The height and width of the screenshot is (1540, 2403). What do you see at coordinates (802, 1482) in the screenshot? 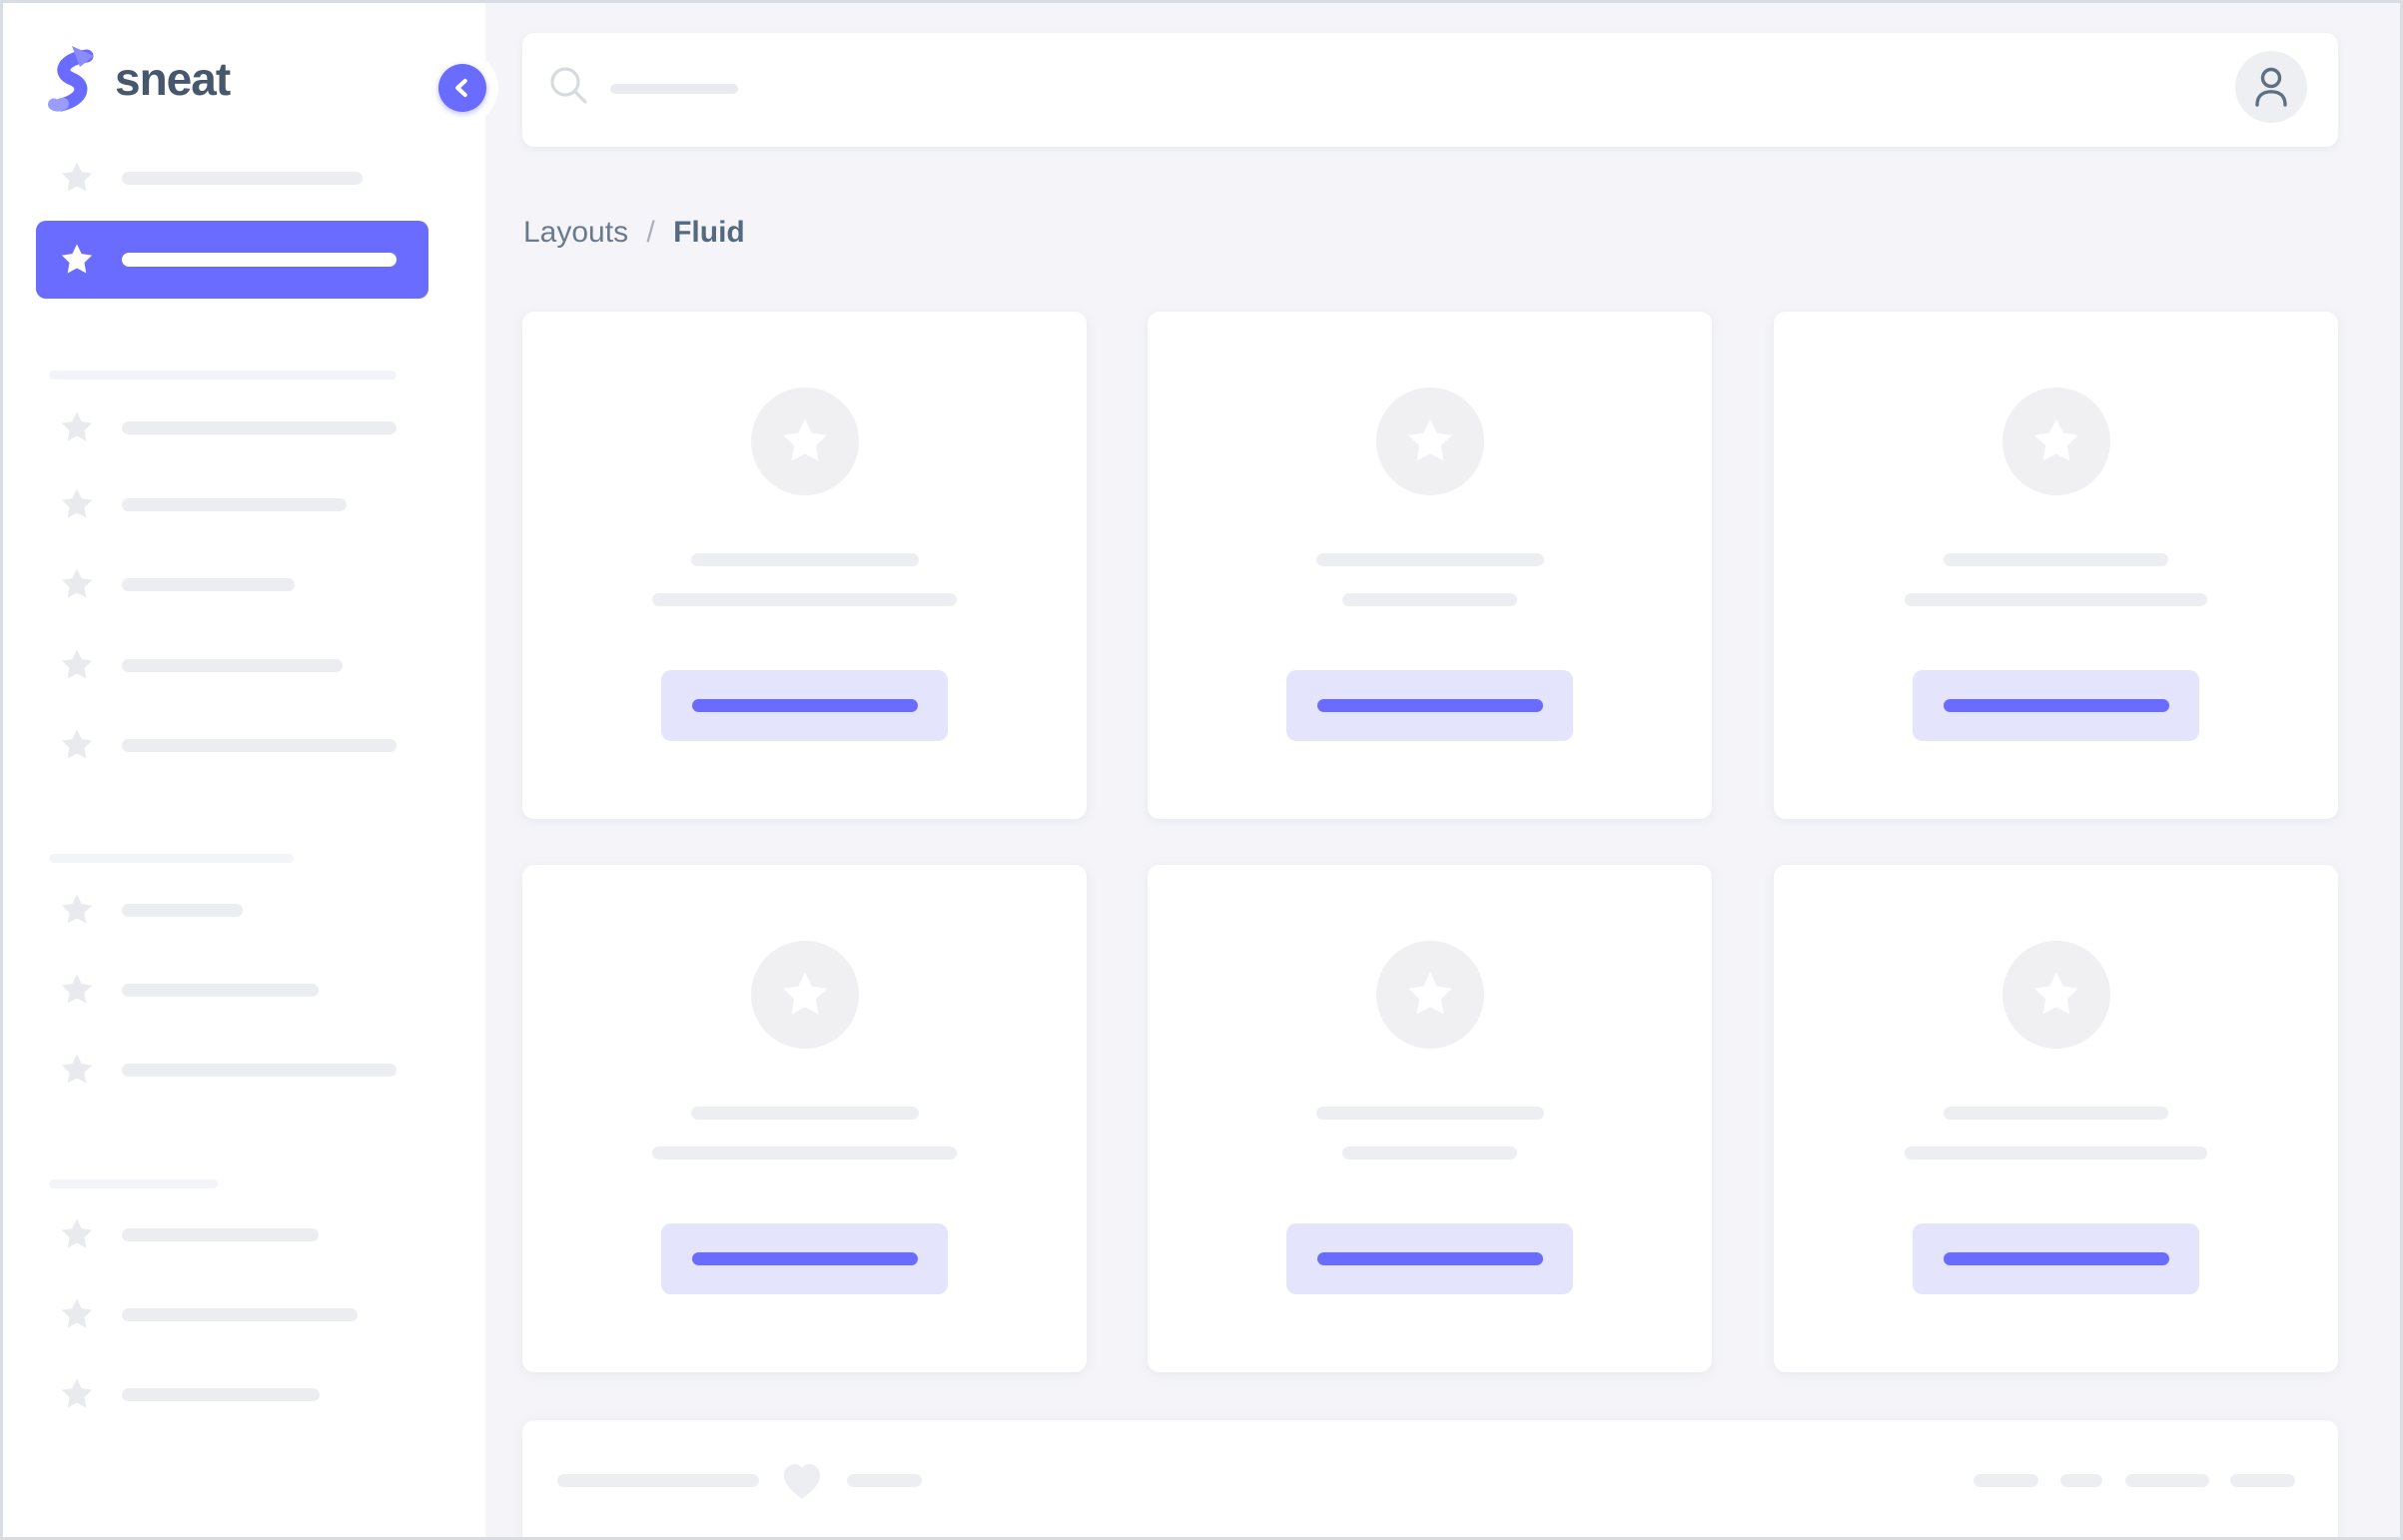
I see `heart-icon` at bounding box center [802, 1482].